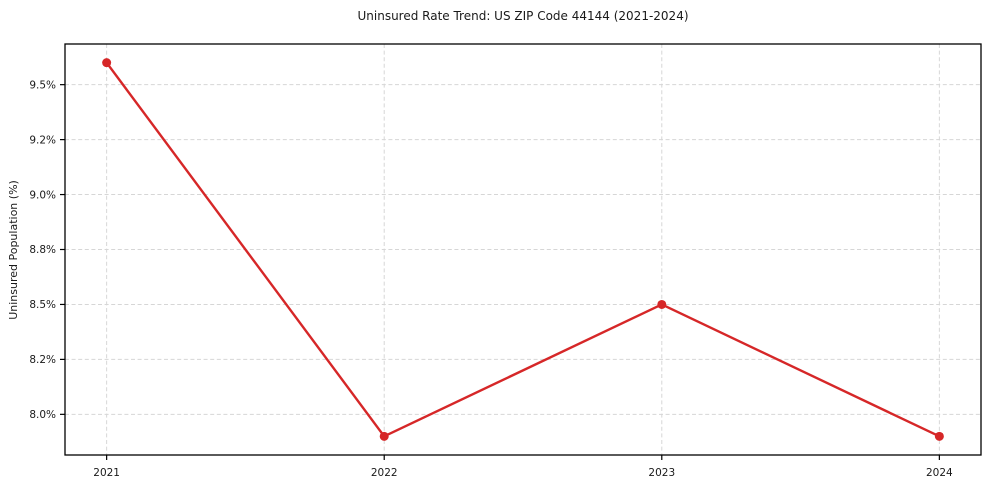 The width and height of the screenshot is (989, 490). Describe the element at coordinates (42, 360) in the screenshot. I see `y-tick-label: 8.2%` at that location.